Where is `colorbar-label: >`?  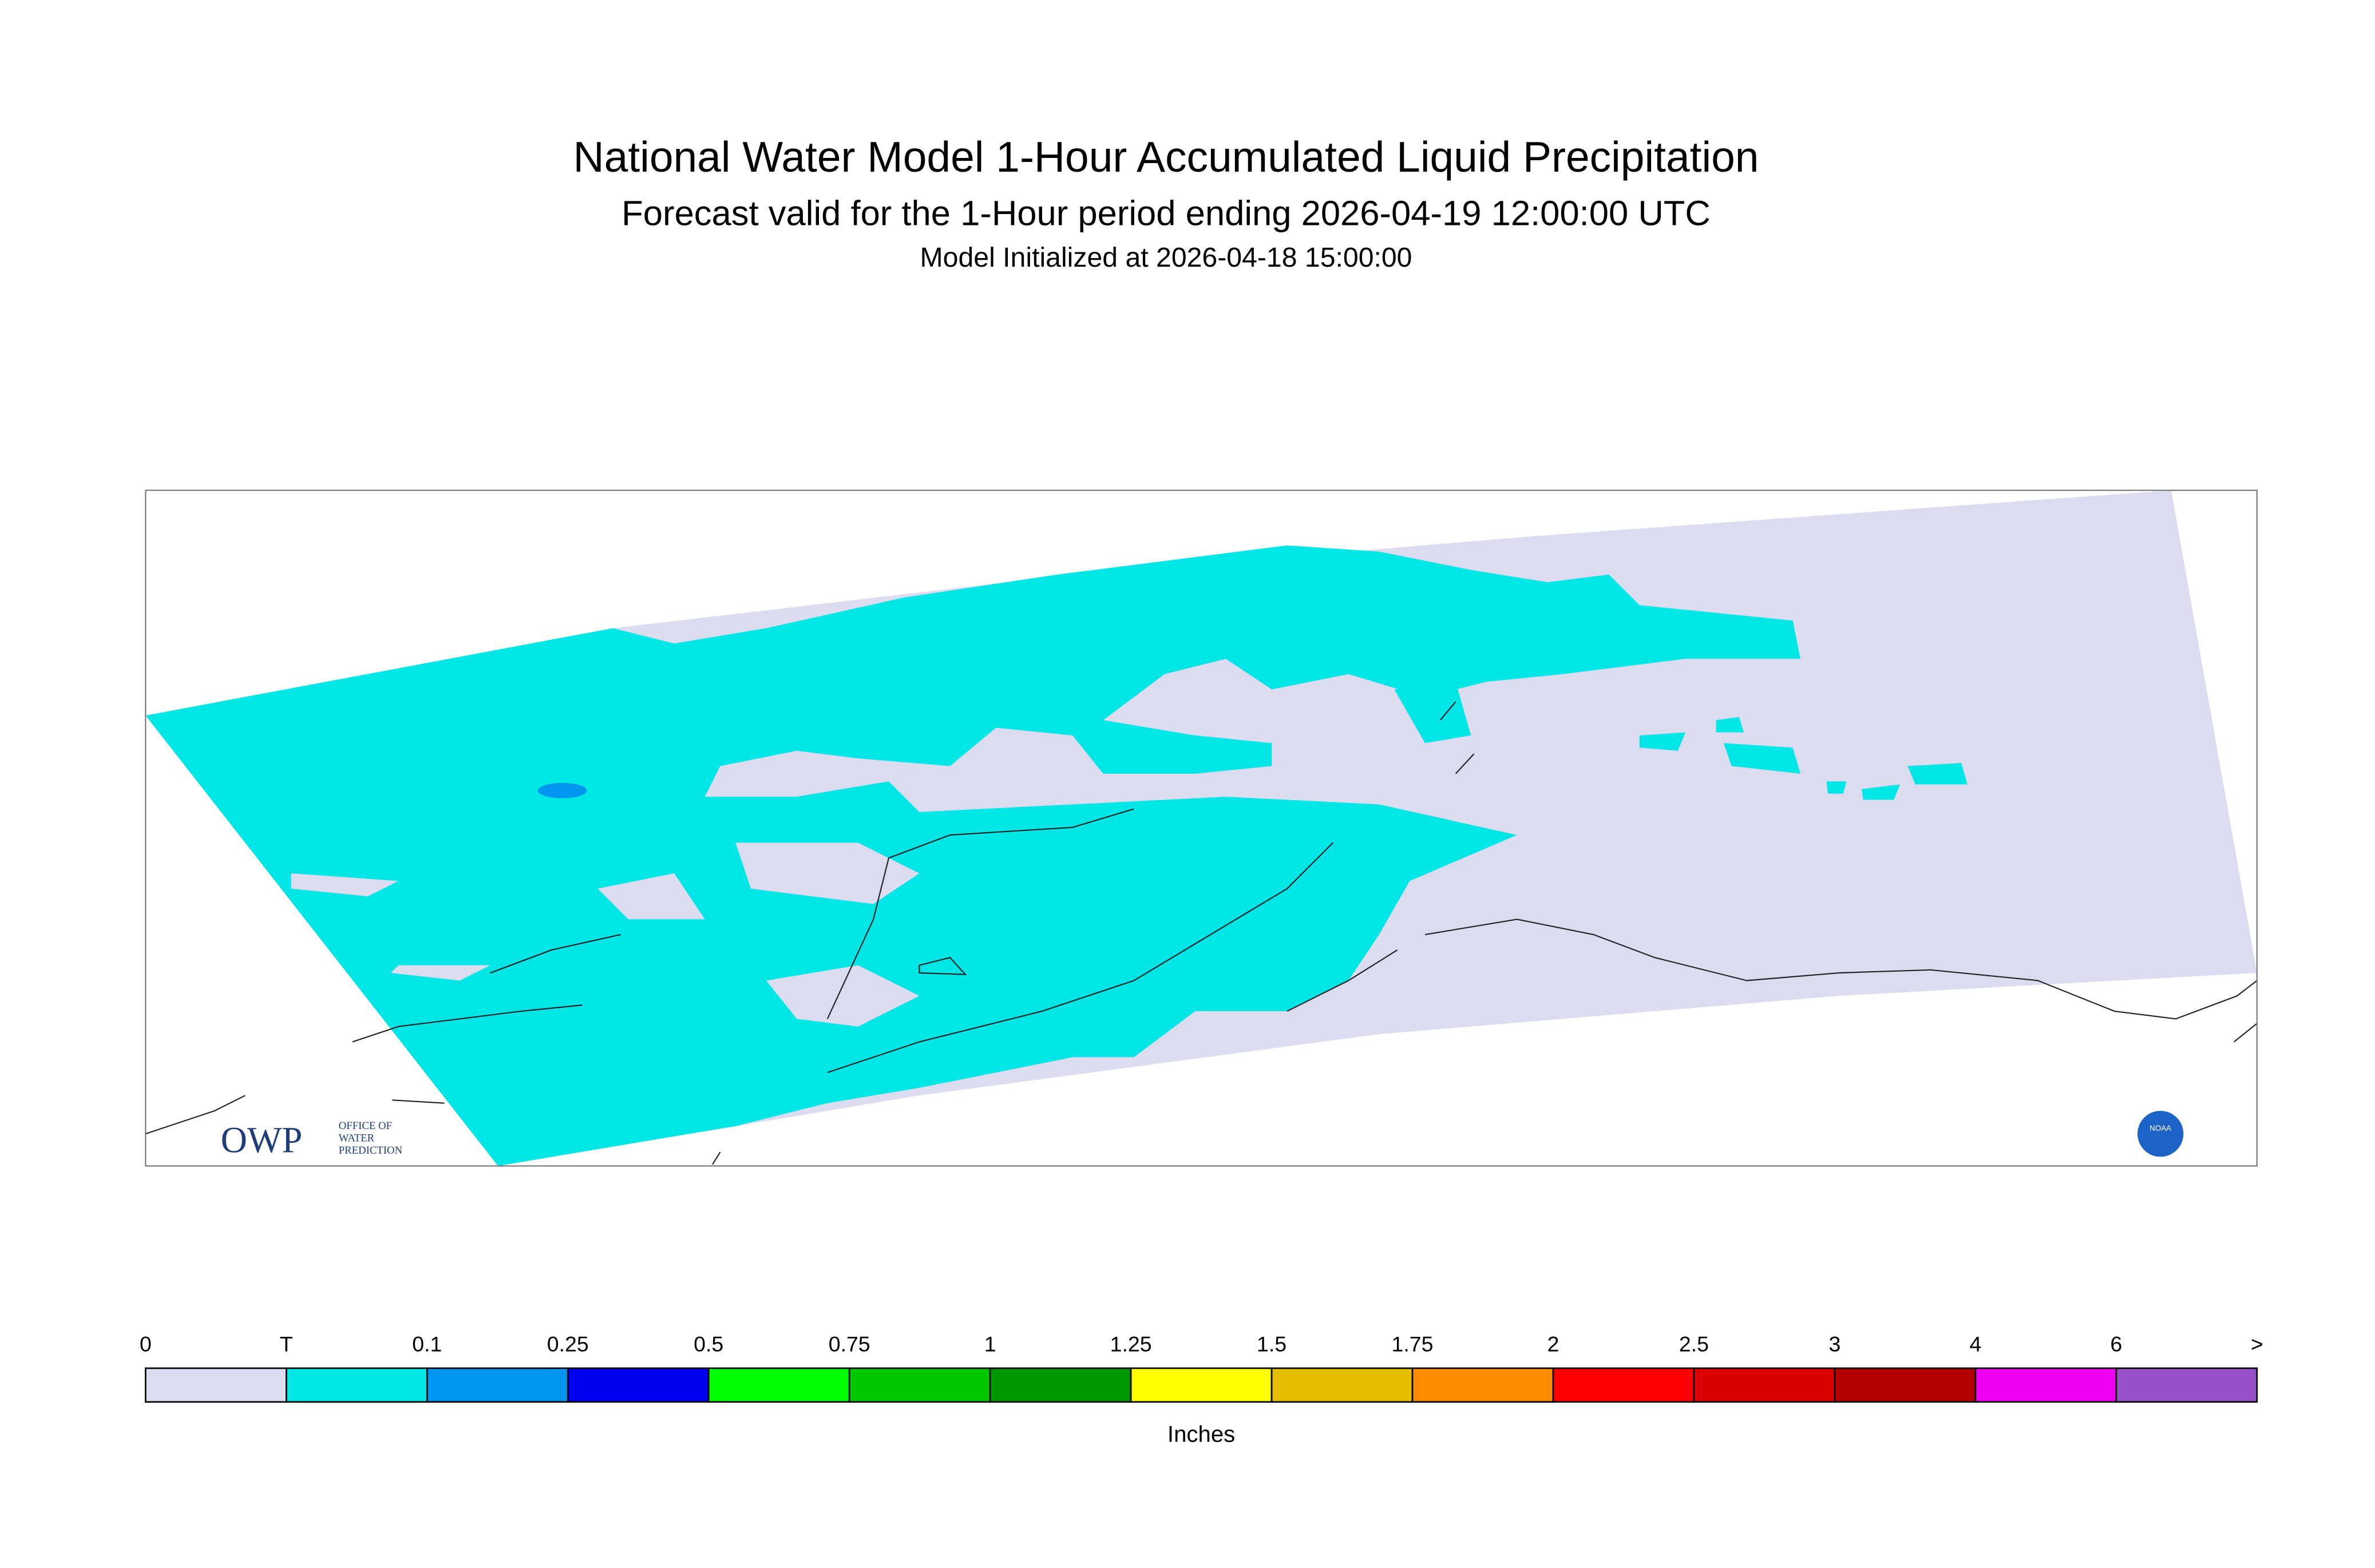
colorbar-label: > is located at coordinates (2257, 1344).